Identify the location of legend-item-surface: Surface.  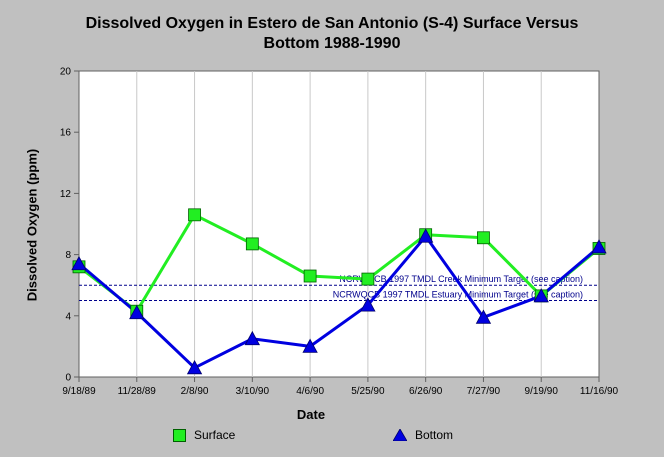
(204, 435).